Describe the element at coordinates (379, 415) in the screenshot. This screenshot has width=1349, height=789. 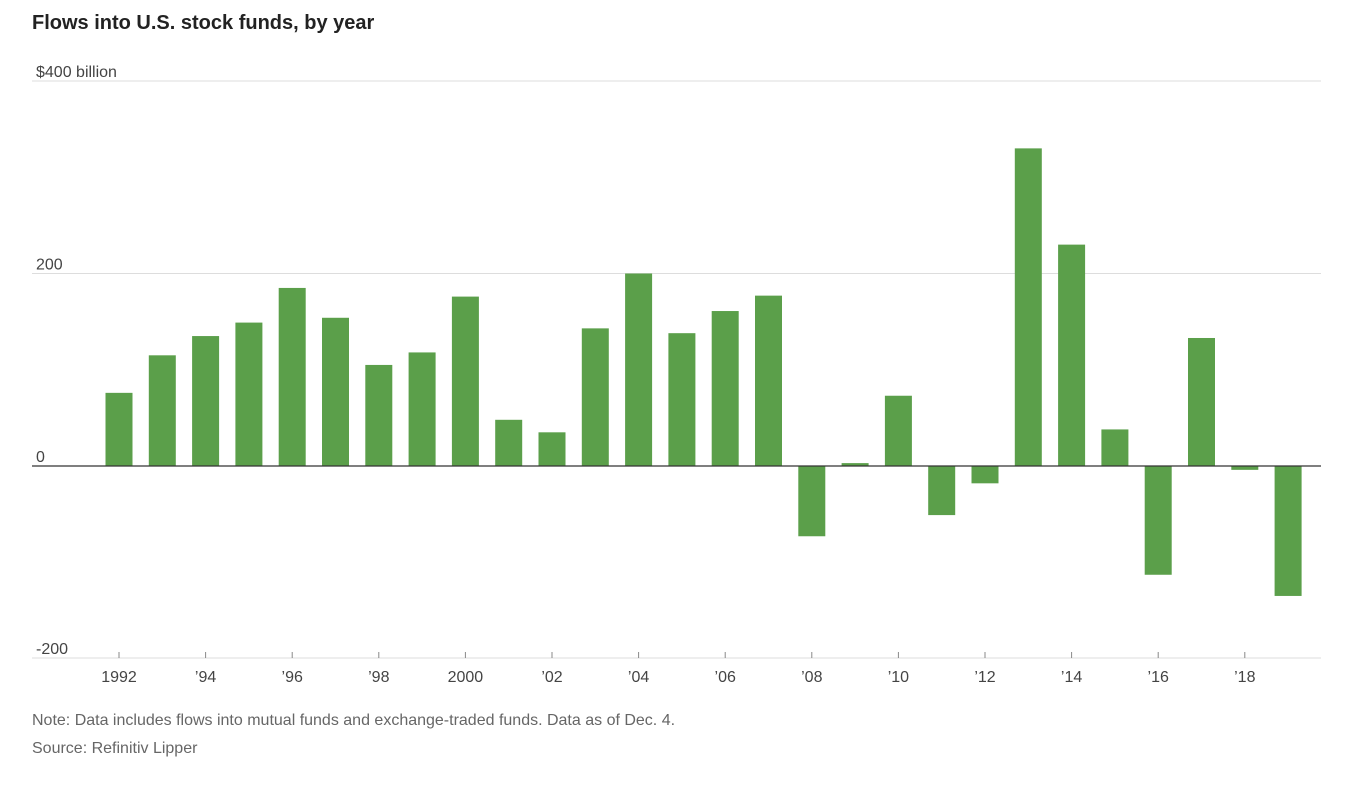
I see `bar-1998` at that location.